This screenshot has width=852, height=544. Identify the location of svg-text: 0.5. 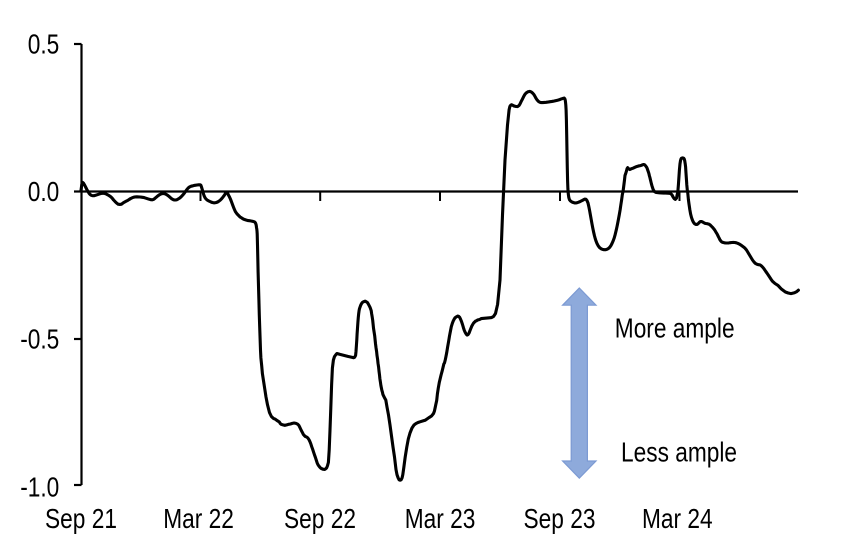
(44, 44).